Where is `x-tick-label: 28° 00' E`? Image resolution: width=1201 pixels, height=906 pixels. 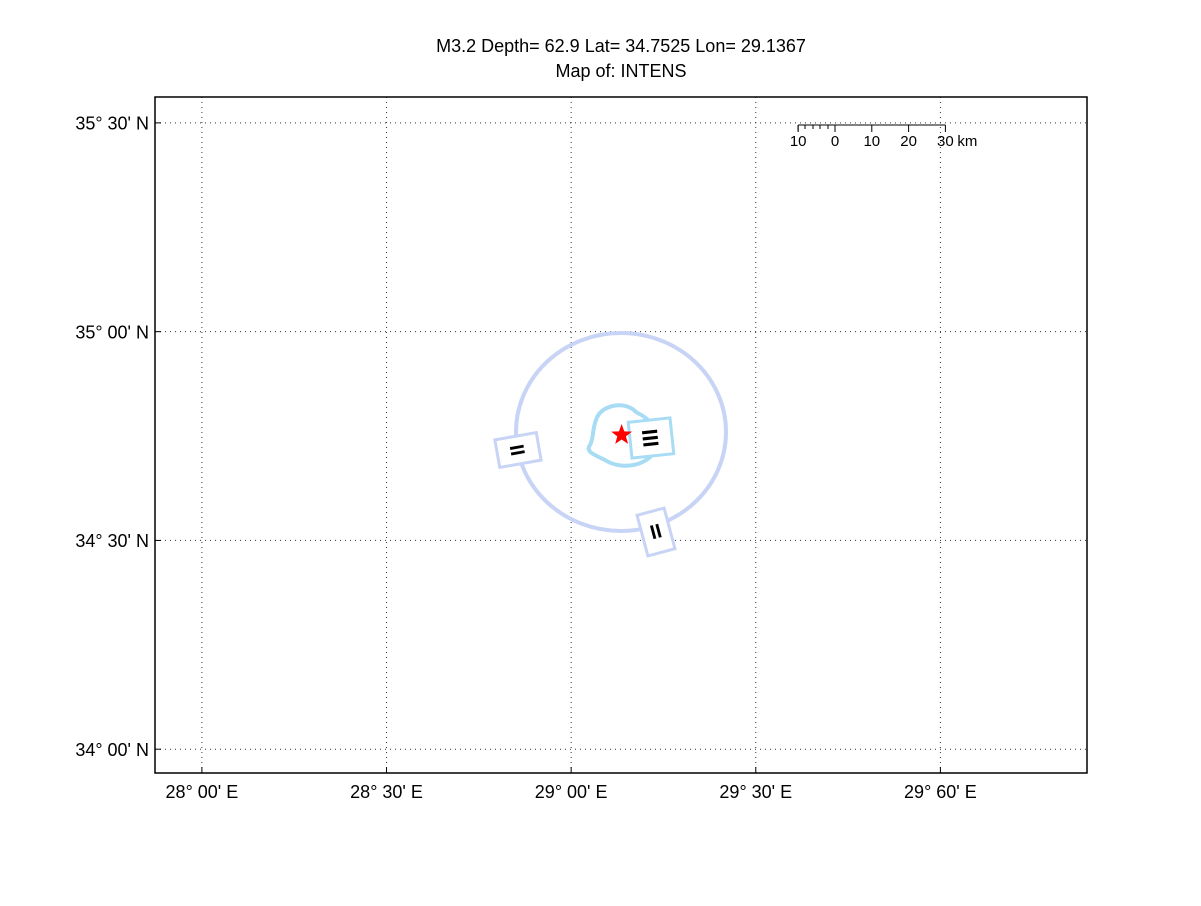 x-tick-label: 28° 00' E is located at coordinates (202, 792).